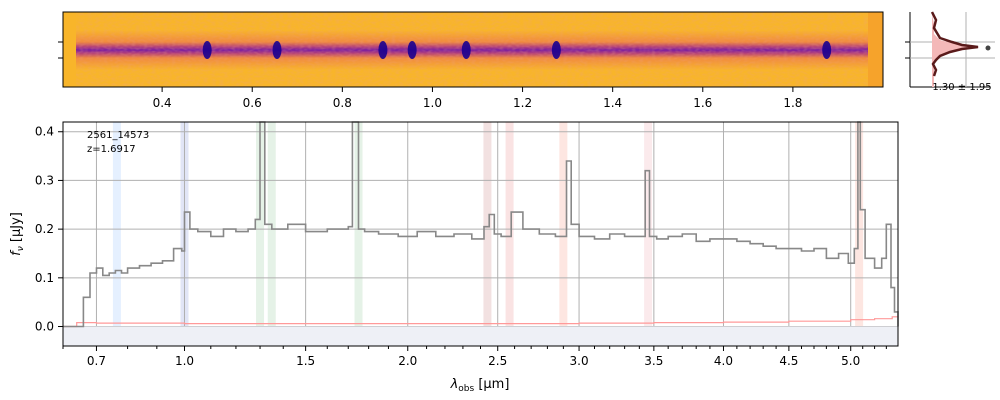 The image size is (1000, 400). I want to click on error-series-line, so click(481, 321).